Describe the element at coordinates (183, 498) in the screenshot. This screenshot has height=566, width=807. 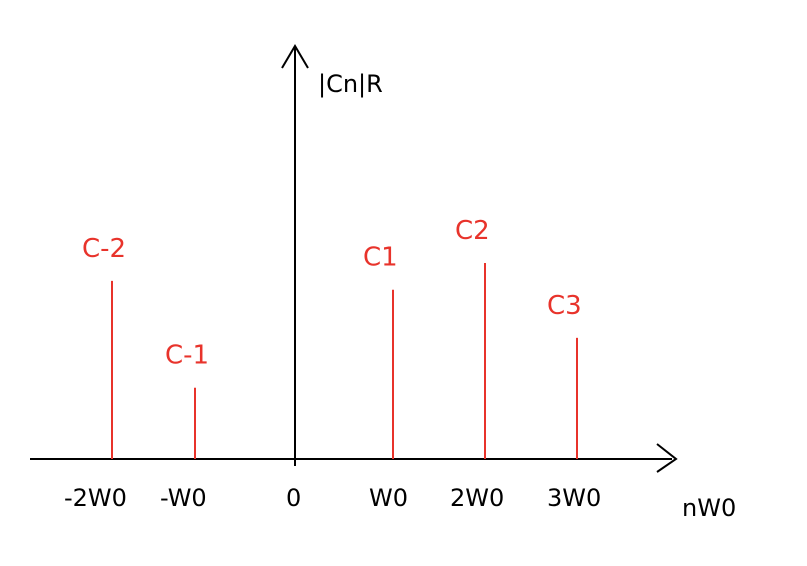
I see `x-tick-label: -W0` at that location.